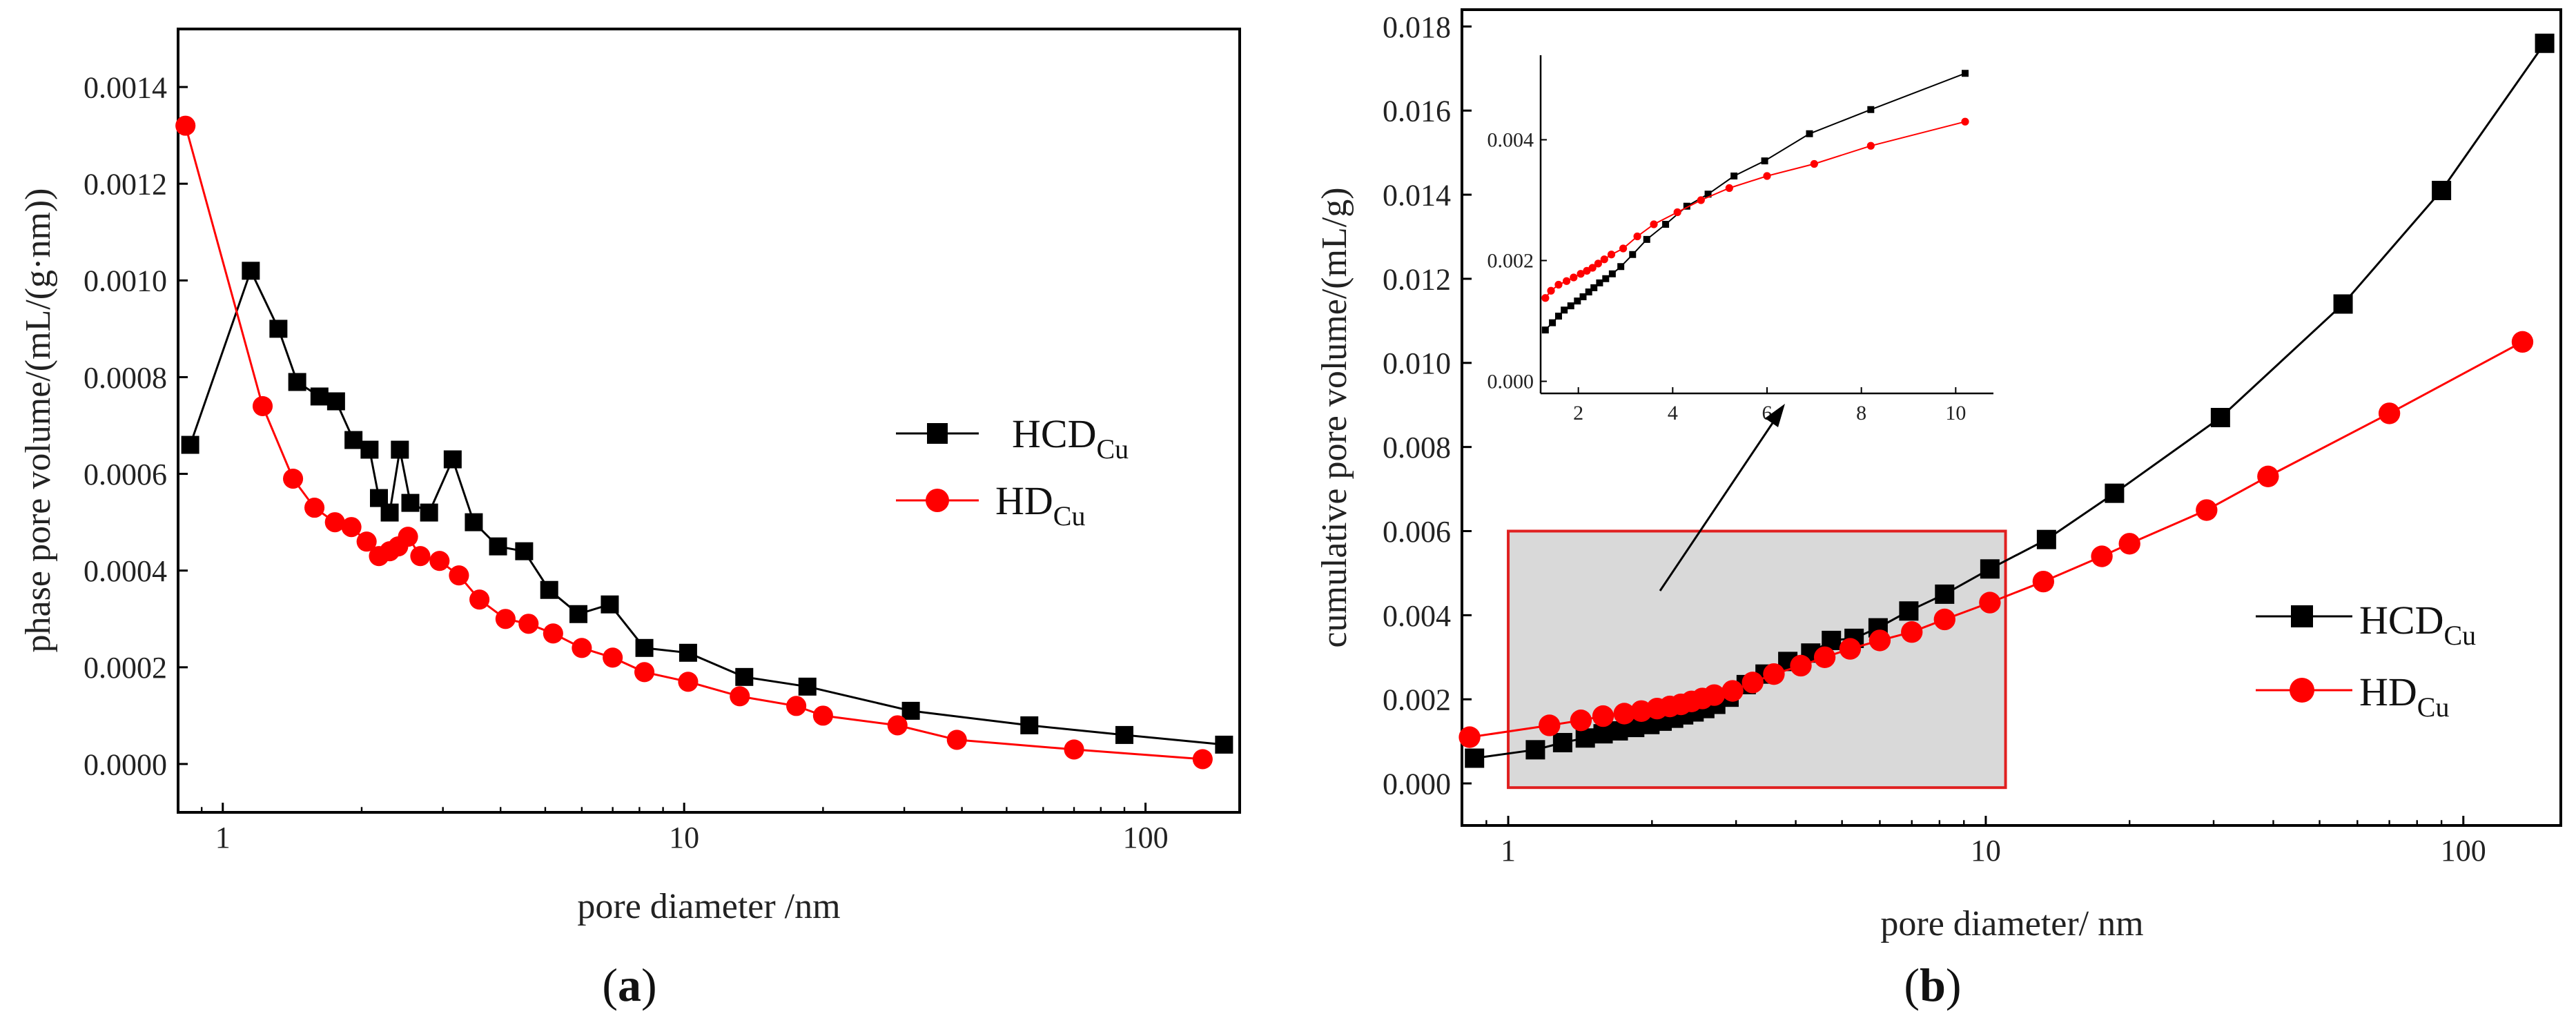 This screenshot has height=1027, width=2576. I want to click on chart-a-legend: HCDCu HDCu, so click(1012, 471).